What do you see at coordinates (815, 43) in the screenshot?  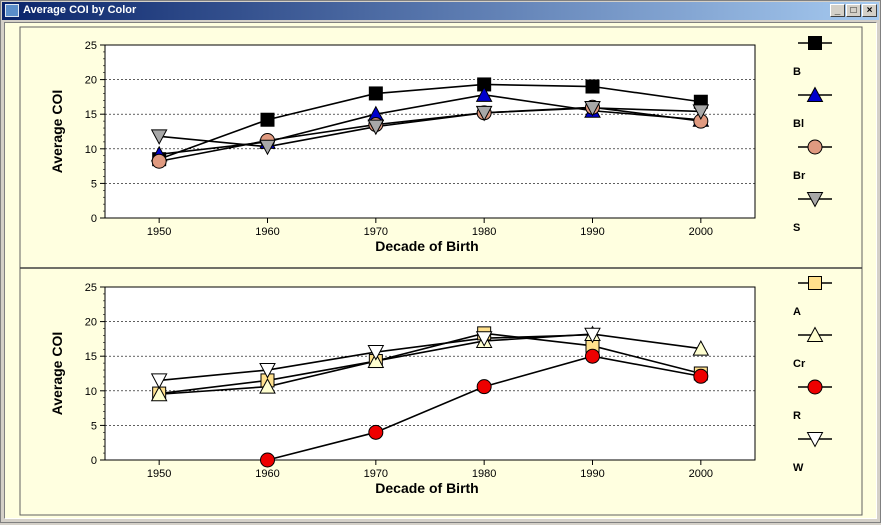 I see `legend-symbol-B` at bounding box center [815, 43].